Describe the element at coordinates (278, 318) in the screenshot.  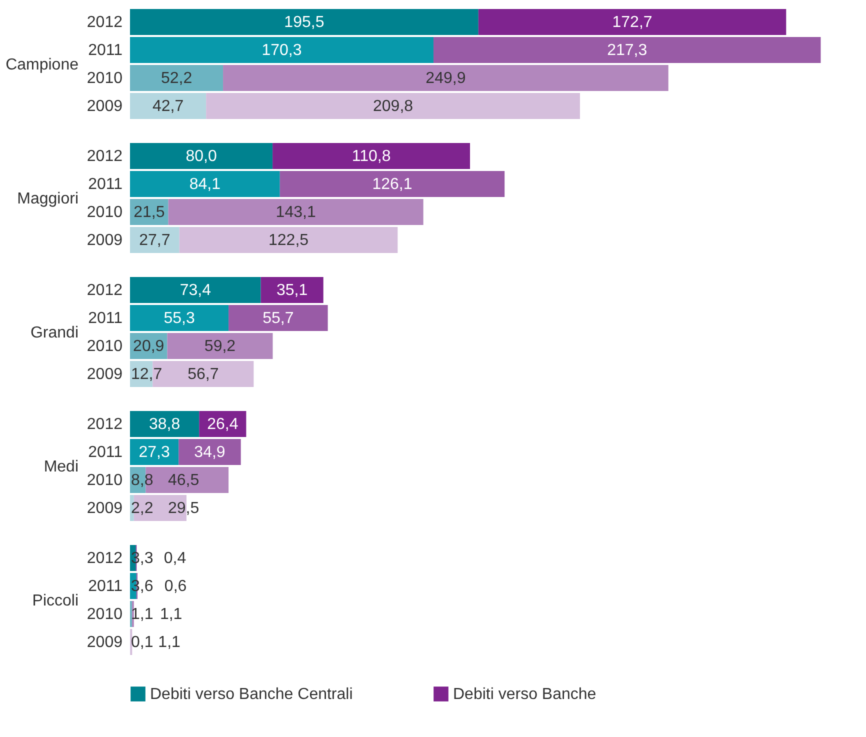
I see `data-label: 55,7` at that location.